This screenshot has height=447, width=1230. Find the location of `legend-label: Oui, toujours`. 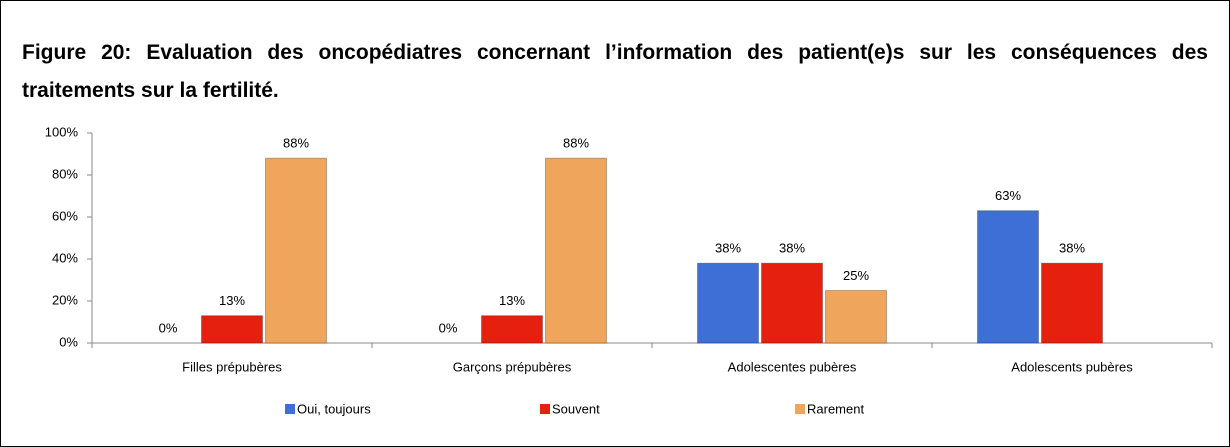

legend-label: Oui, toujours is located at coordinates (334, 408).